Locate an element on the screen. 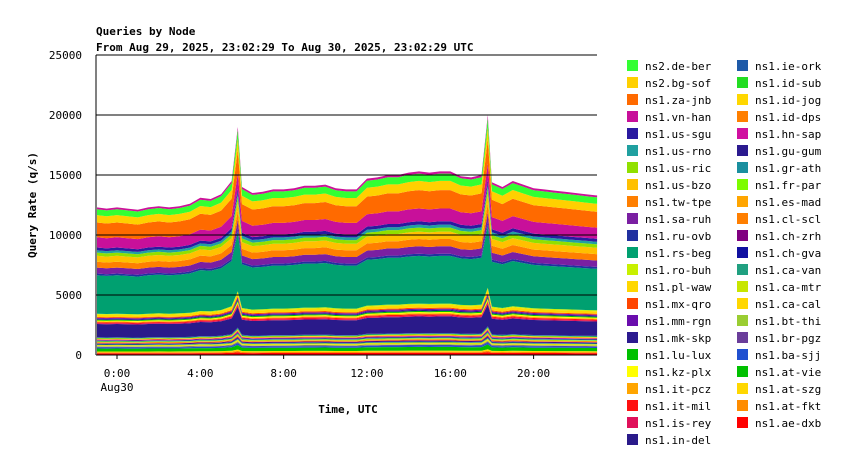 The height and width of the screenshot is (450, 850). series-area-ns1-id-sub is located at coordinates (347, 333).